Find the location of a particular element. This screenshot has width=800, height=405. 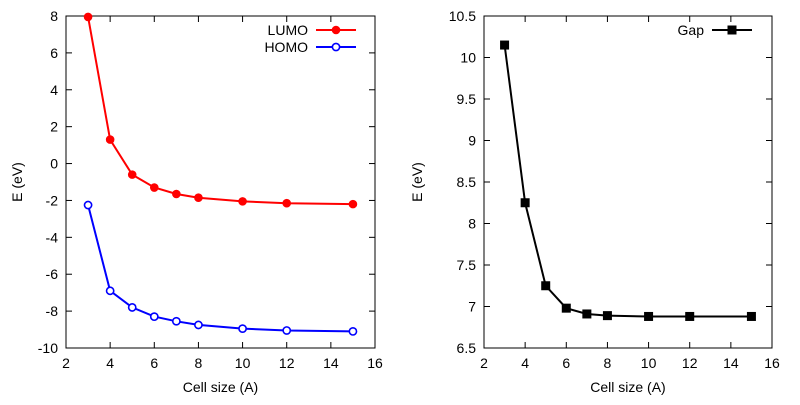

y-tick-label: 6.5 is located at coordinates (467, 348).